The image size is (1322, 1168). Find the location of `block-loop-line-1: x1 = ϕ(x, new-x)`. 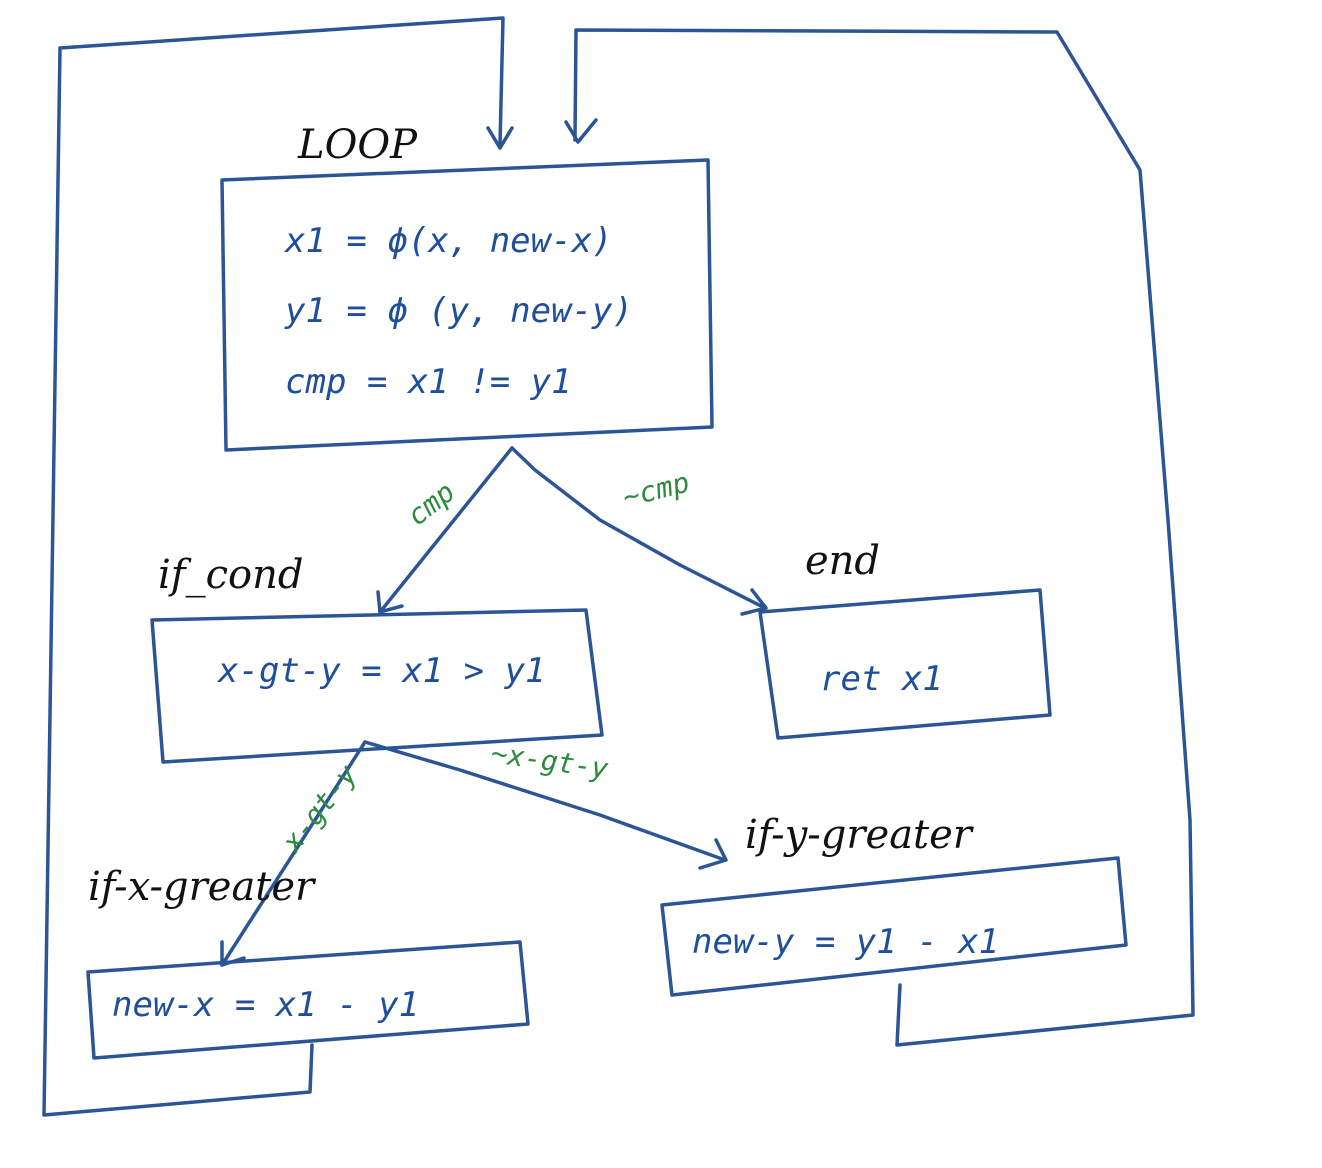

block-loop-line-1: x1 = ϕ(x, new-x) is located at coordinates (448, 241).